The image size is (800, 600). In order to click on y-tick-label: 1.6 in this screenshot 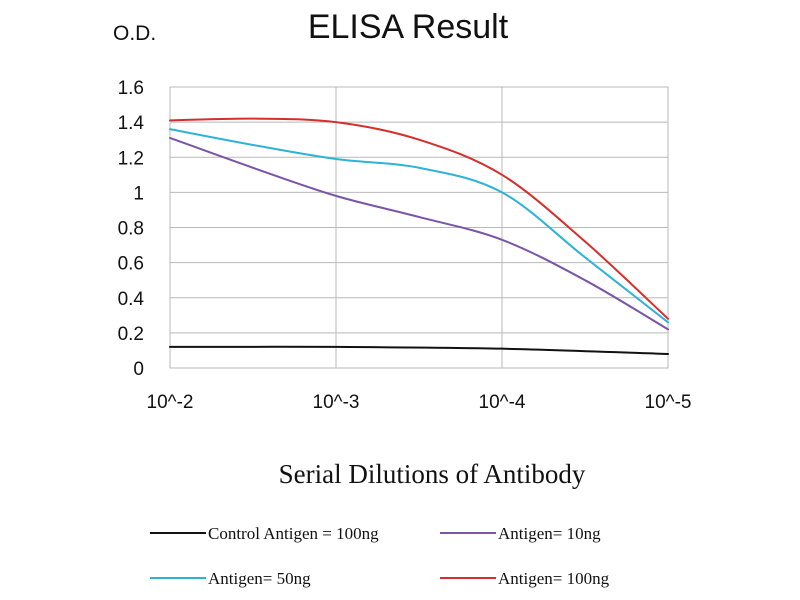, I will do `click(131, 88)`.